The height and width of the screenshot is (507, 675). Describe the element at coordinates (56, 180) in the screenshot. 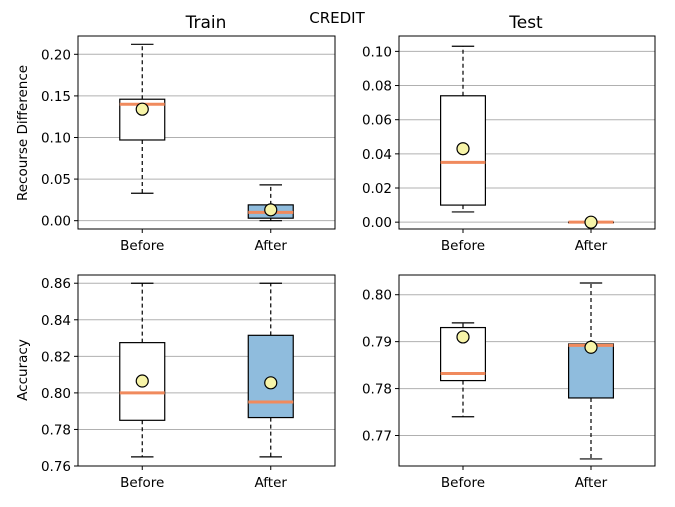

I see `y-tick-label: 0.05` at that location.